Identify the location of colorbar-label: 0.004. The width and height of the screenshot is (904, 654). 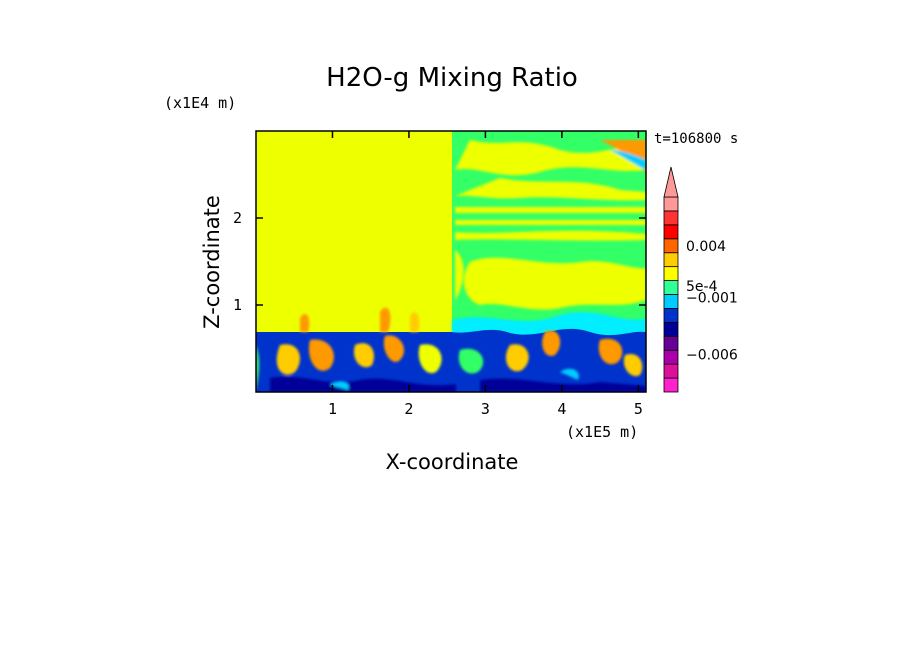
(706, 247).